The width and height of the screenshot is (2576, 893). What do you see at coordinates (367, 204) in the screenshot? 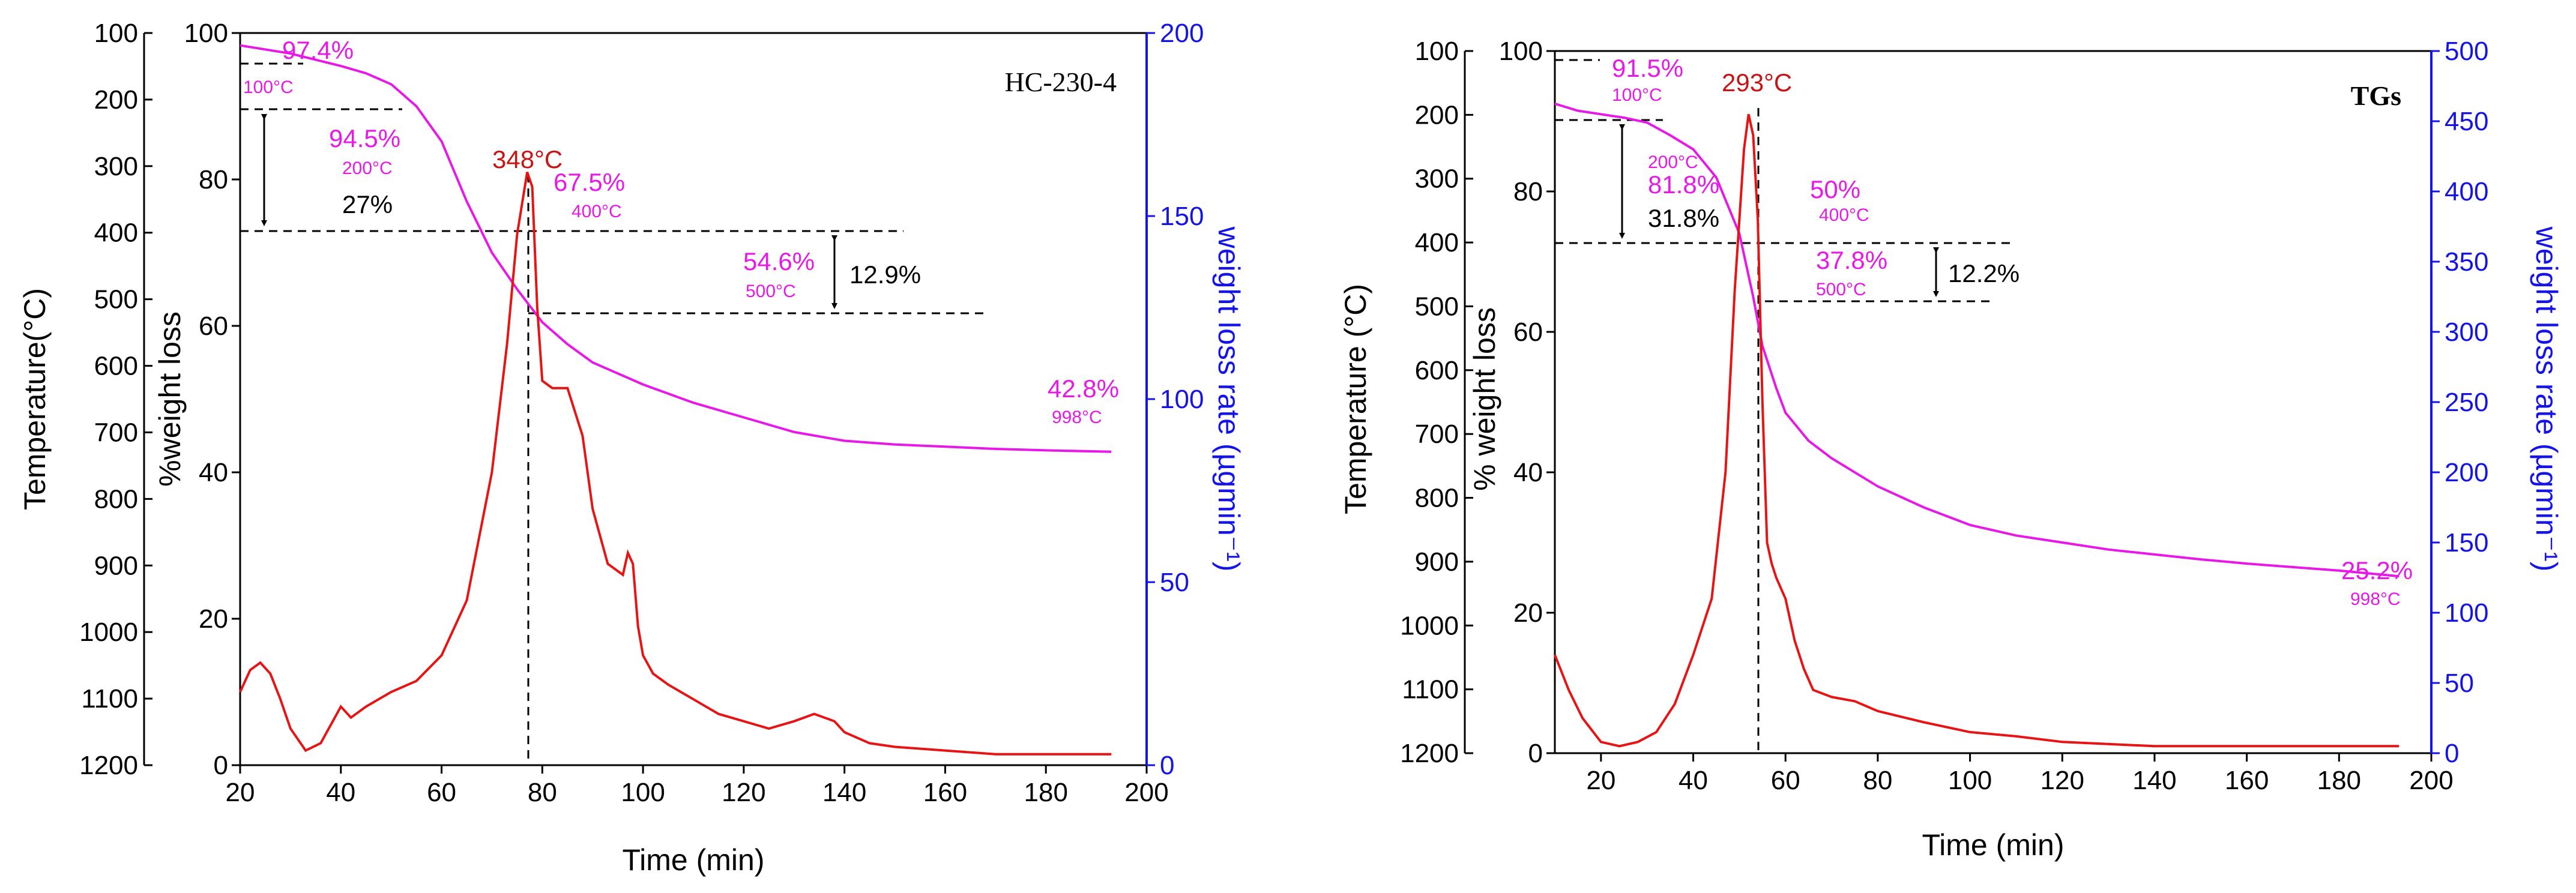
I see `loss-label-27: 27%` at bounding box center [367, 204].